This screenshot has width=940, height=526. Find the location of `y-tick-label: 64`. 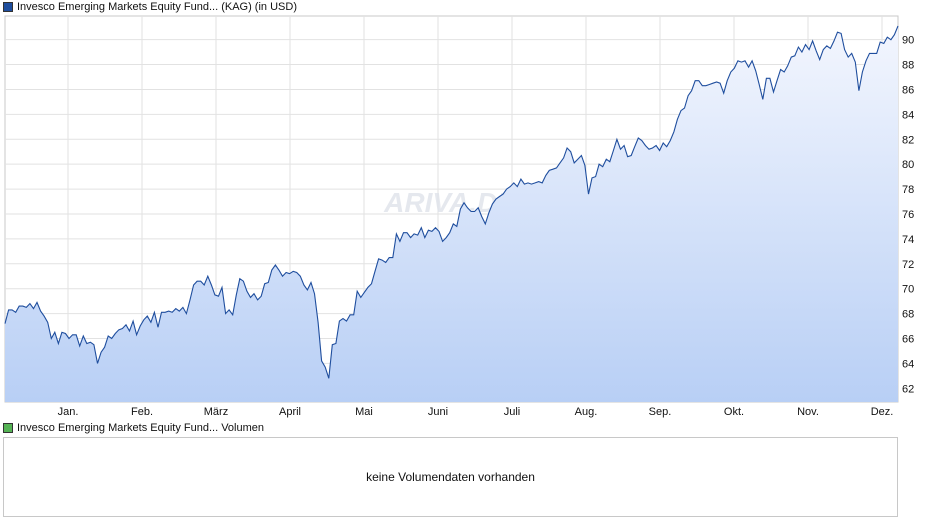

y-tick-label: 64 is located at coordinates (908, 364).